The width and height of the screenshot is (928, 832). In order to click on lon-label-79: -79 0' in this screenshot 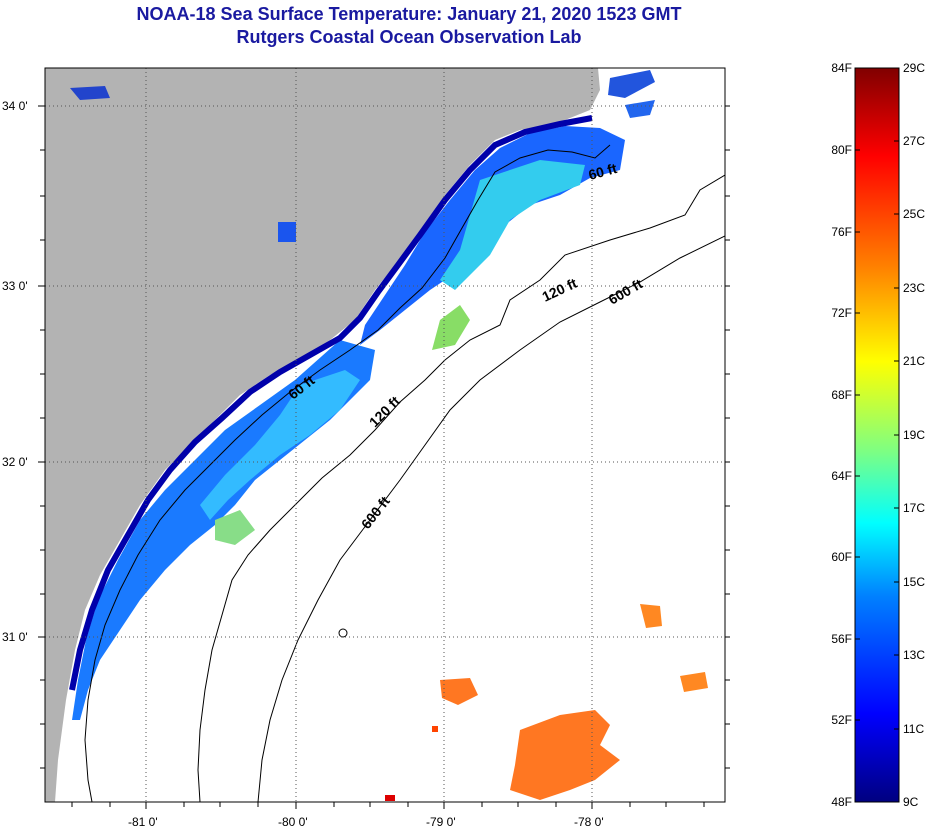, I will do `click(441, 822)`.